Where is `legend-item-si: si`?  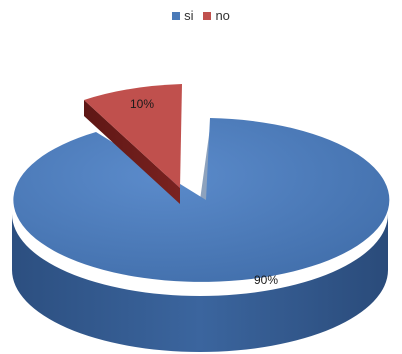 legend-item-si: si is located at coordinates (182, 15).